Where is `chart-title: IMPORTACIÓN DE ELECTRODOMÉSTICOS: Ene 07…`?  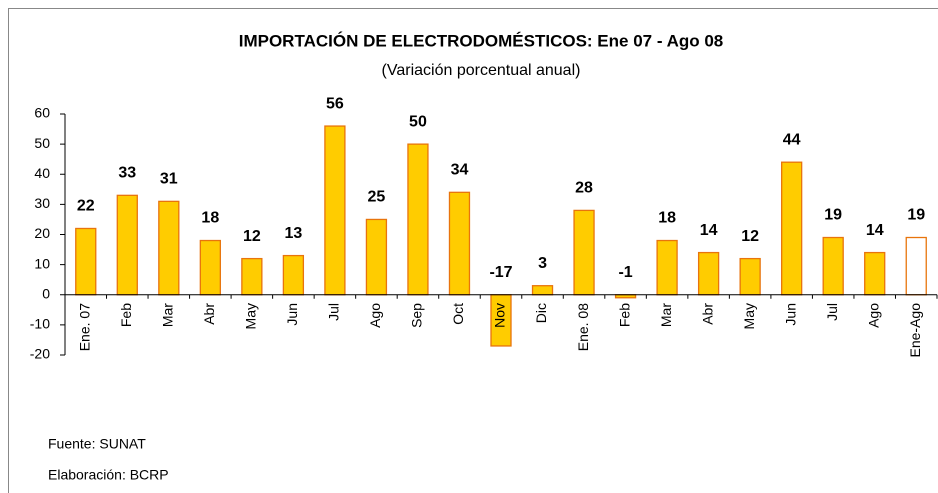
chart-title: IMPORTACIÓN DE ELECTRODOMÉSTICOS: Ene 07… is located at coordinates (481, 40).